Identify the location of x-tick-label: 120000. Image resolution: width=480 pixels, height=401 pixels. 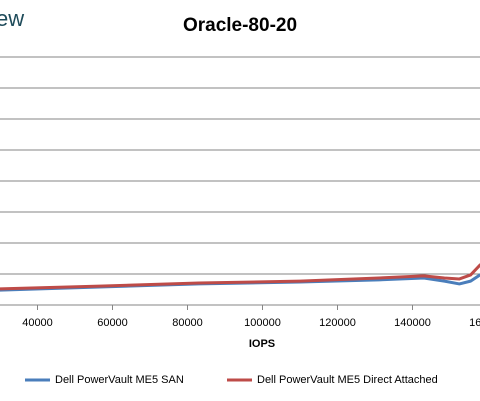
(337, 323).